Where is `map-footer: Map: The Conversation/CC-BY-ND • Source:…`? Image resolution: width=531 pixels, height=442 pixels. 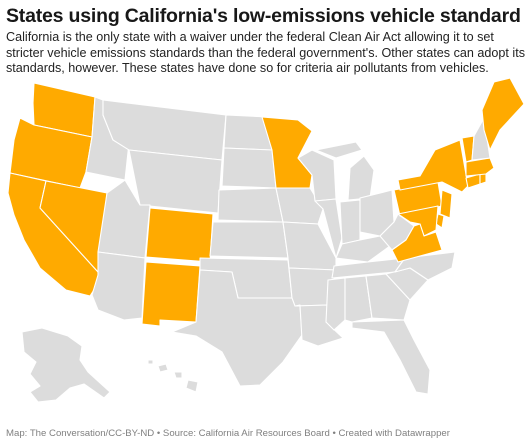 map-footer: Map: The Conversation/CC-BY-ND • Source:… is located at coordinates (228, 433).